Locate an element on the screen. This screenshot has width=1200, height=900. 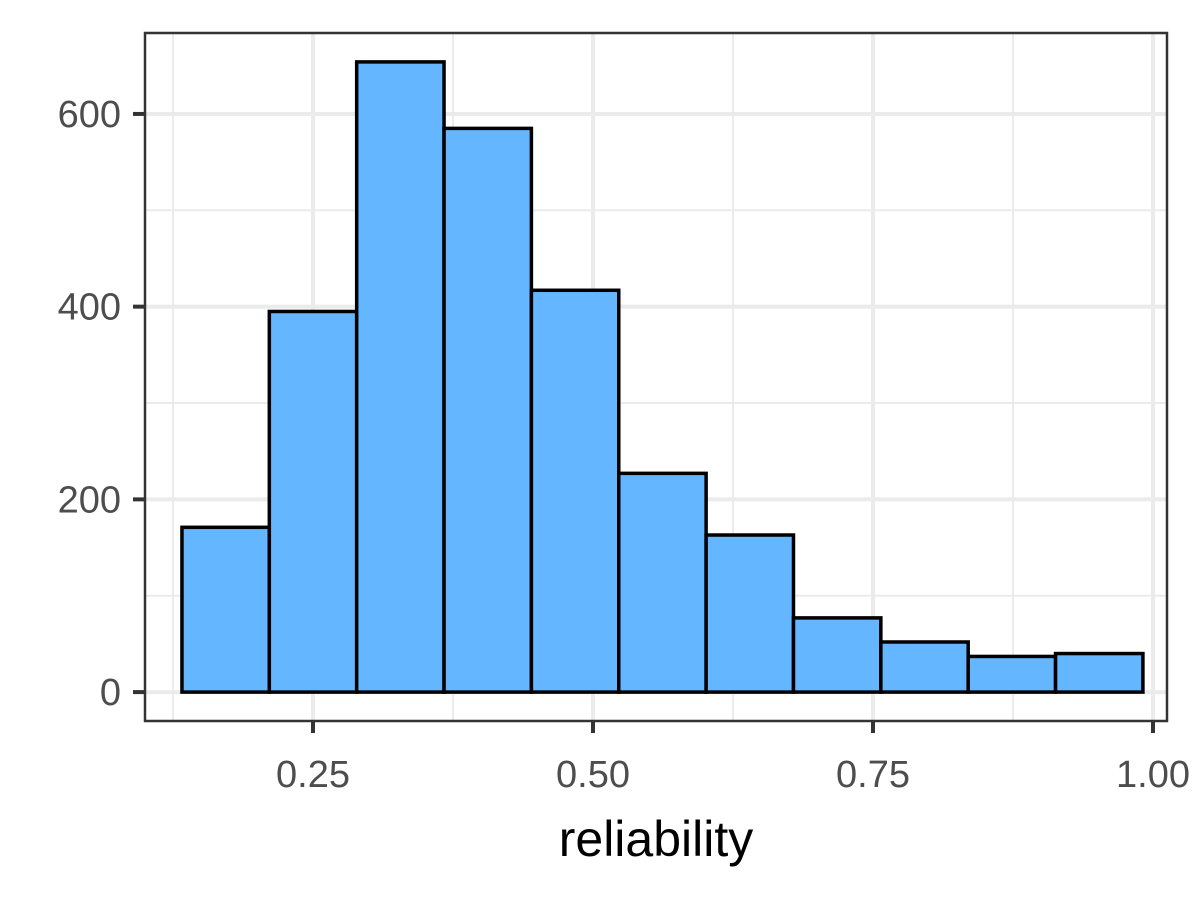
x-tick-label: 0.25 is located at coordinates (313, 775).